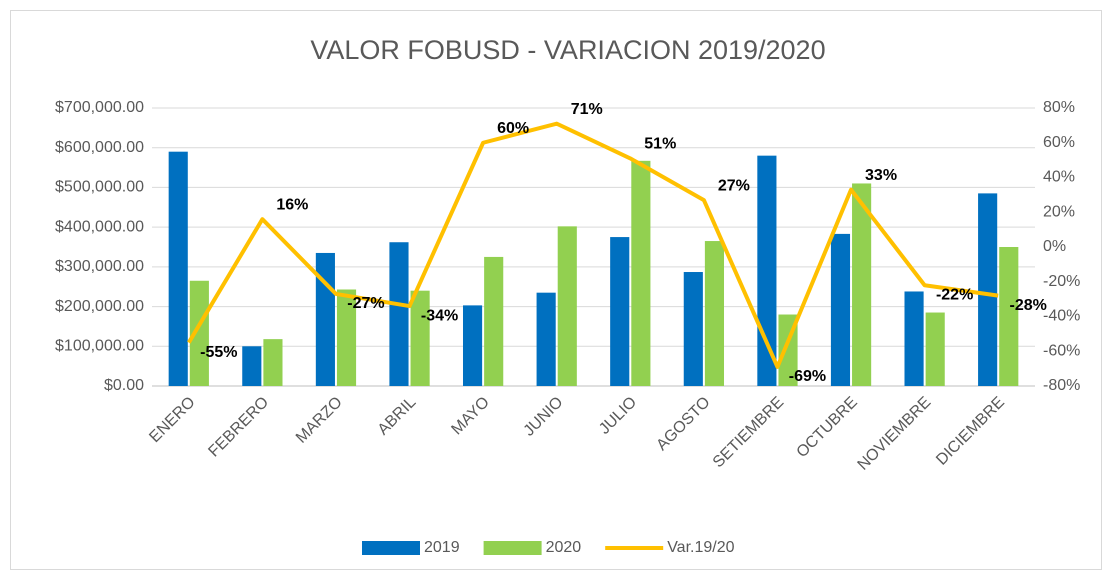  What do you see at coordinates (1059, 177) in the screenshot?
I see `y2-tick-label: 40%` at bounding box center [1059, 177].